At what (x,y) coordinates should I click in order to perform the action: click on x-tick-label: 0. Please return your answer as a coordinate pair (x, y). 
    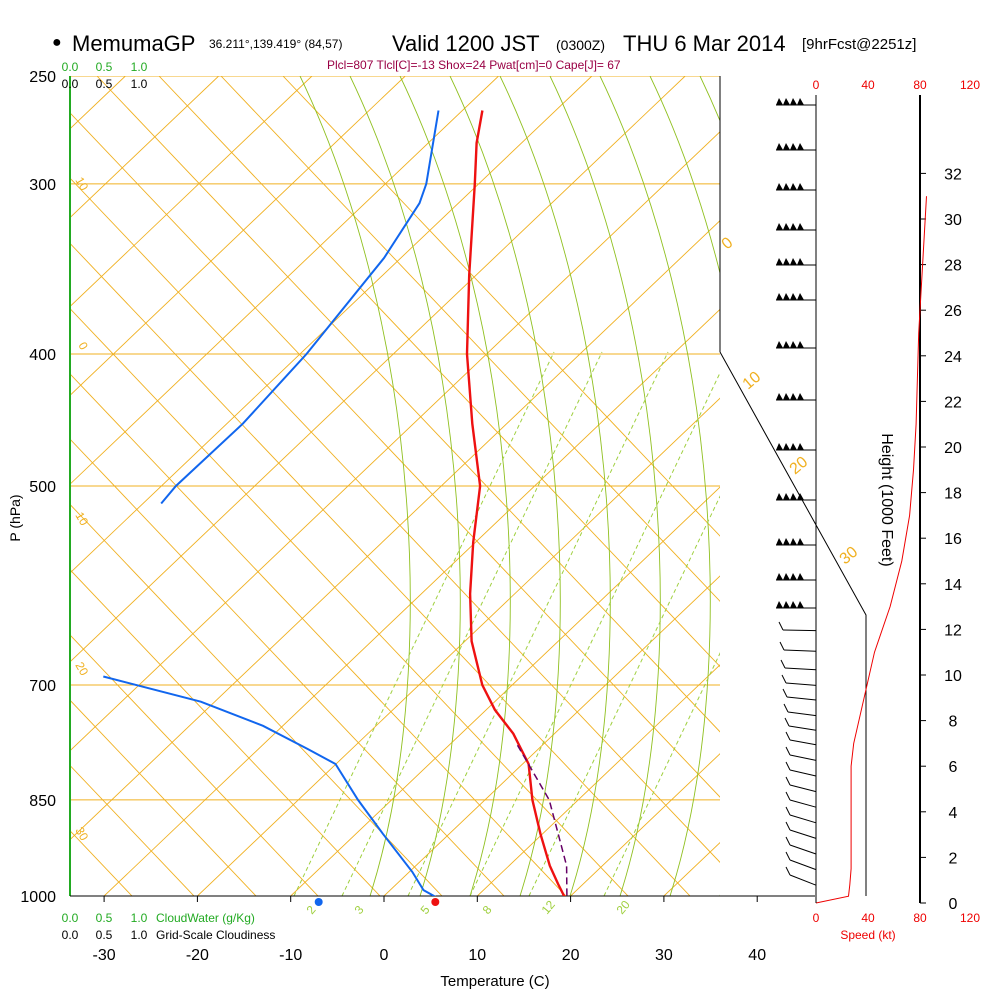
    Looking at the image, I should click on (384, 955).